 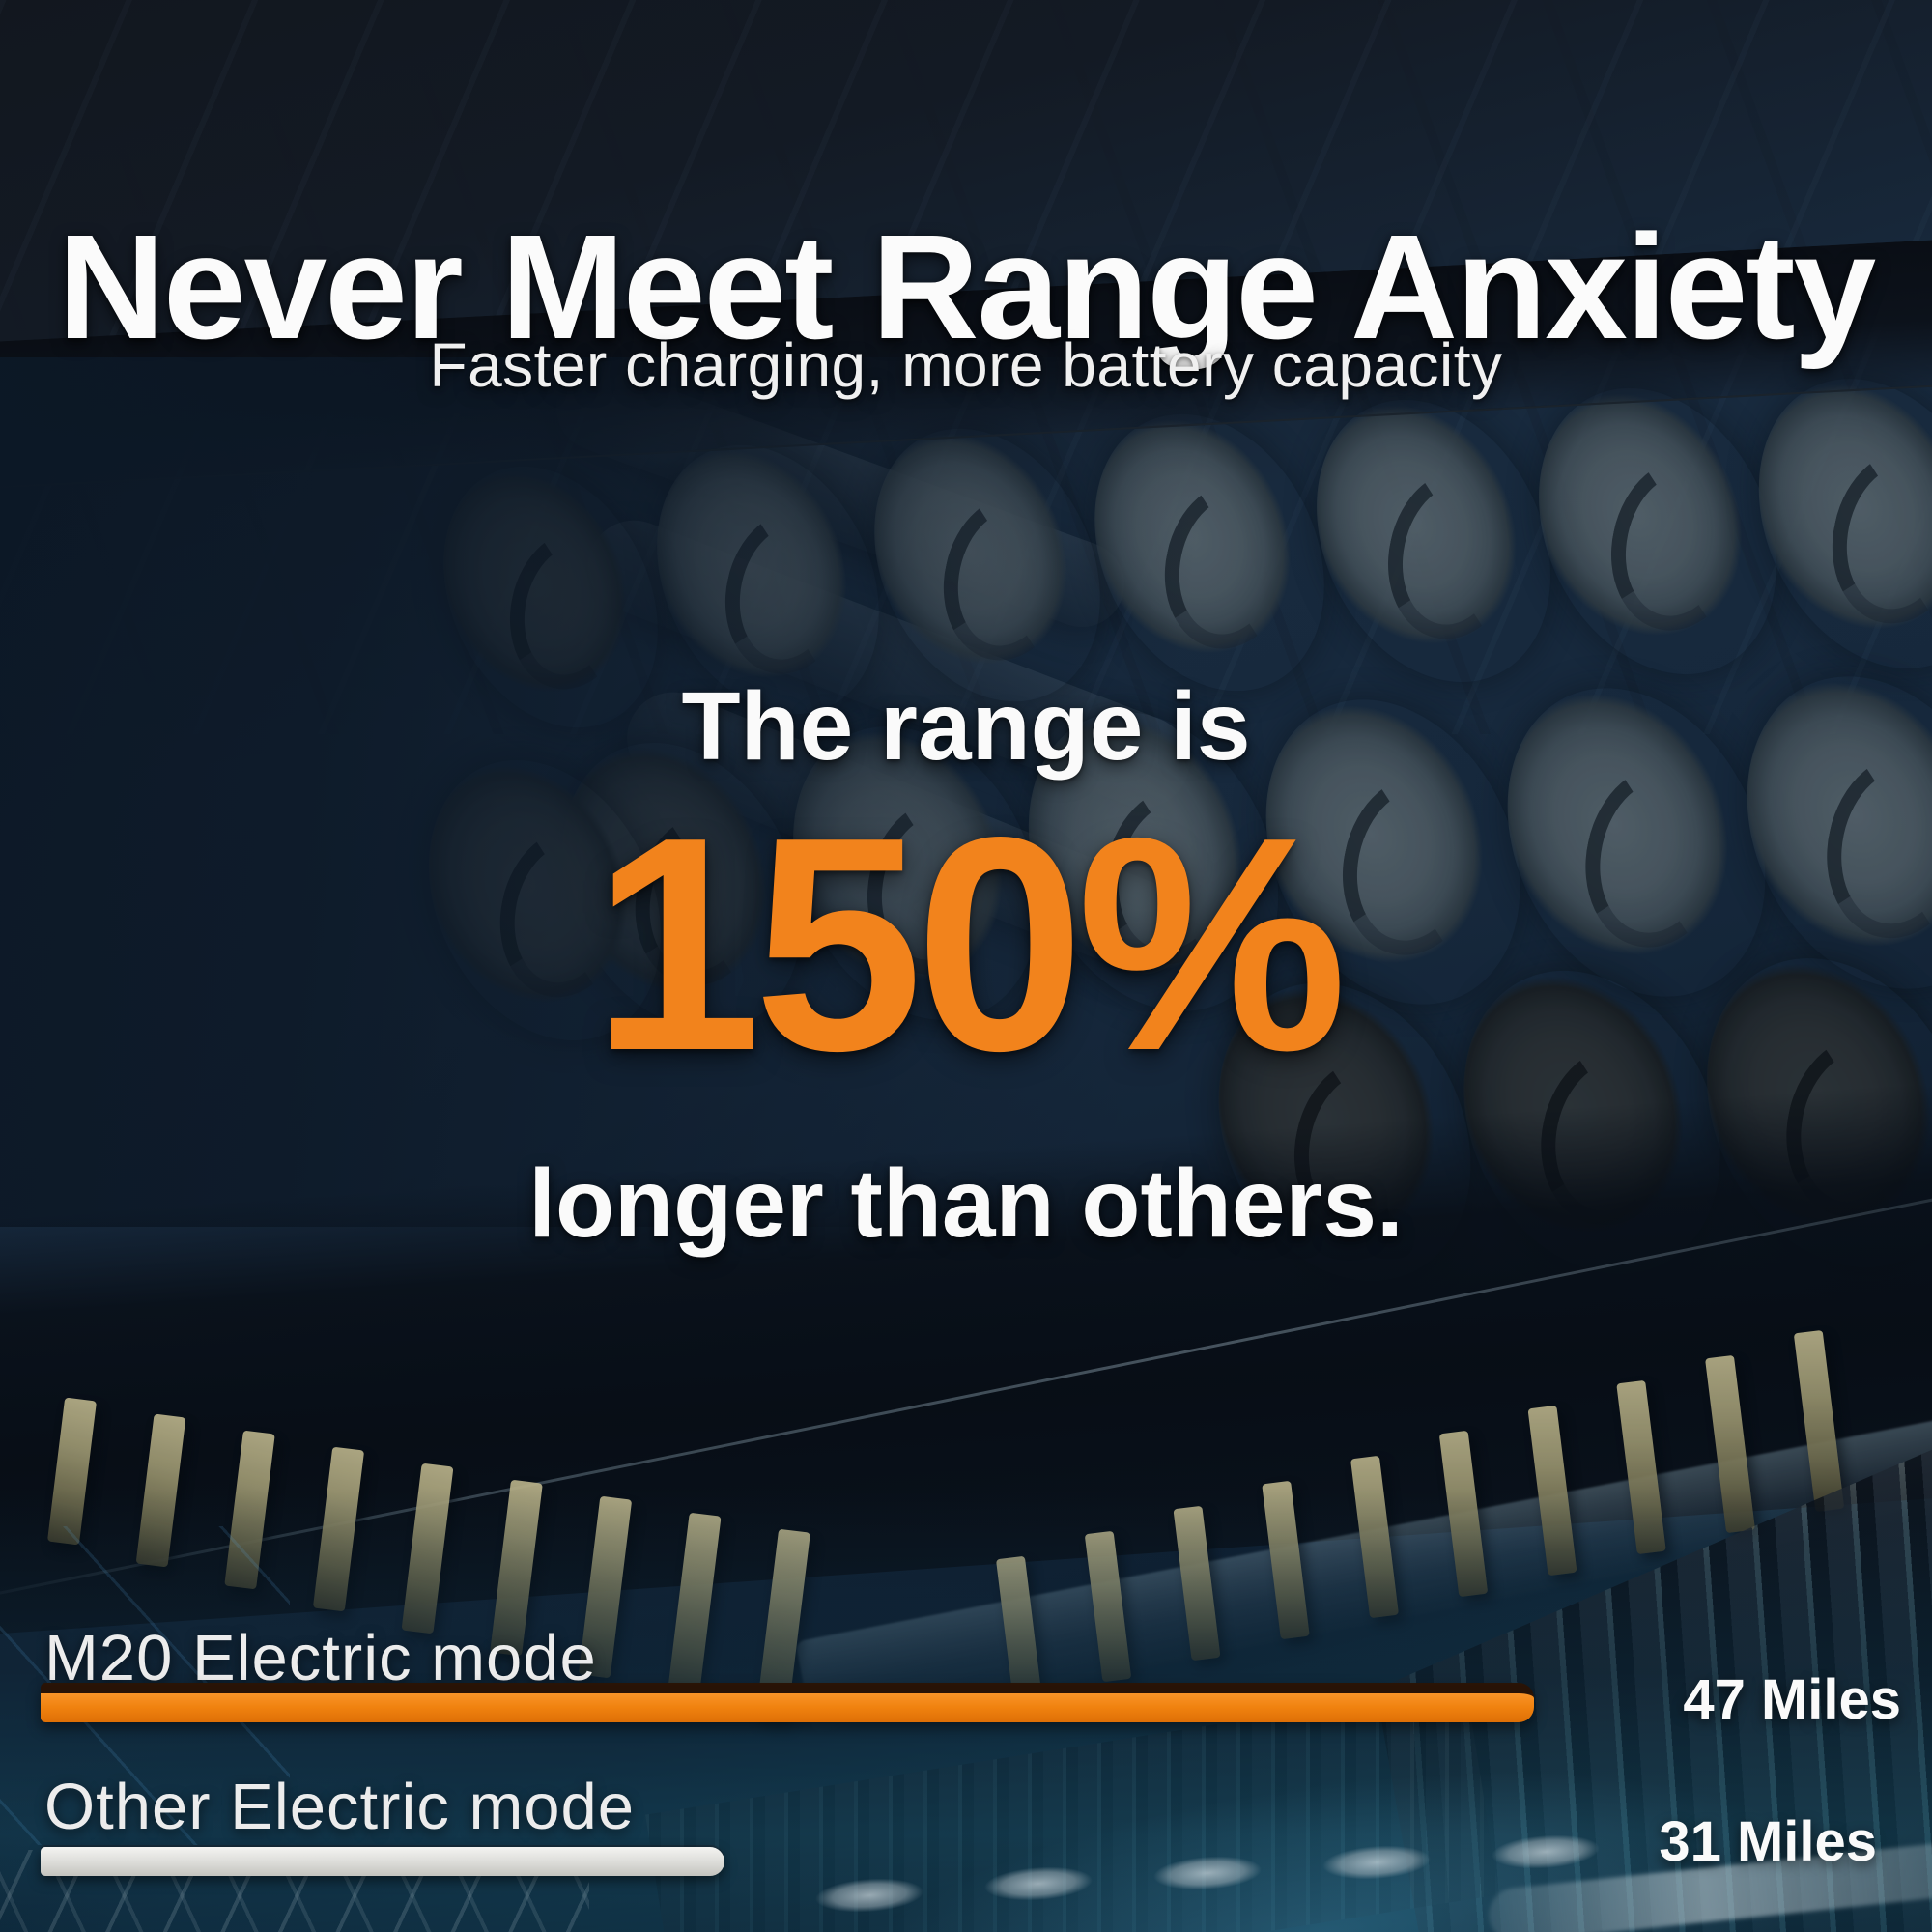 I want to click on stat-lead: The range is, so click(x=966, y=726).